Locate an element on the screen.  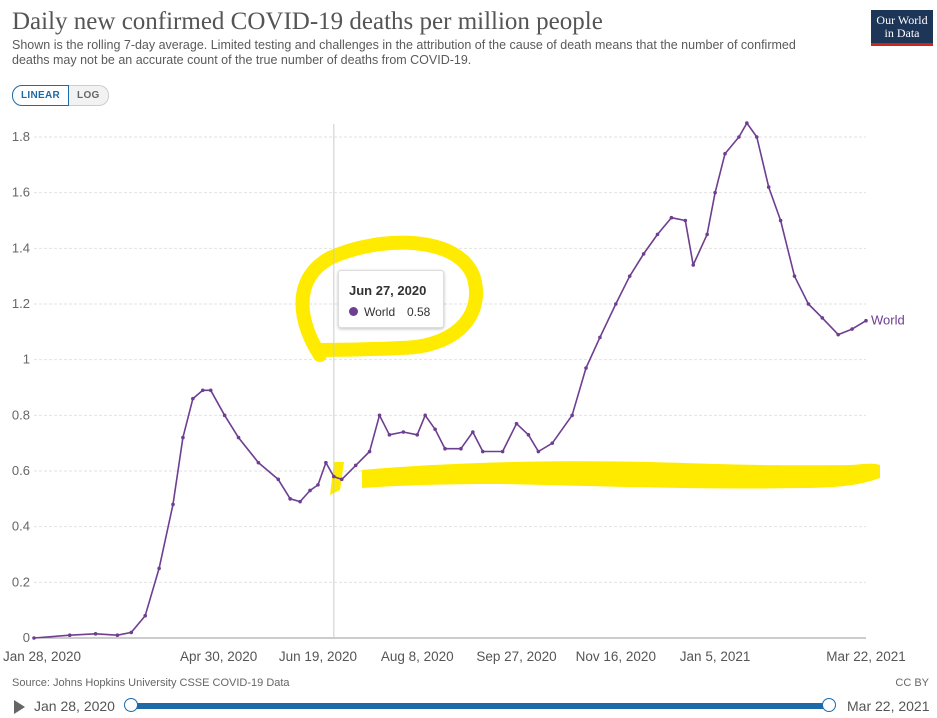
x-tick-label: Jan 5, 2021 is located at coordinates (715, 656).